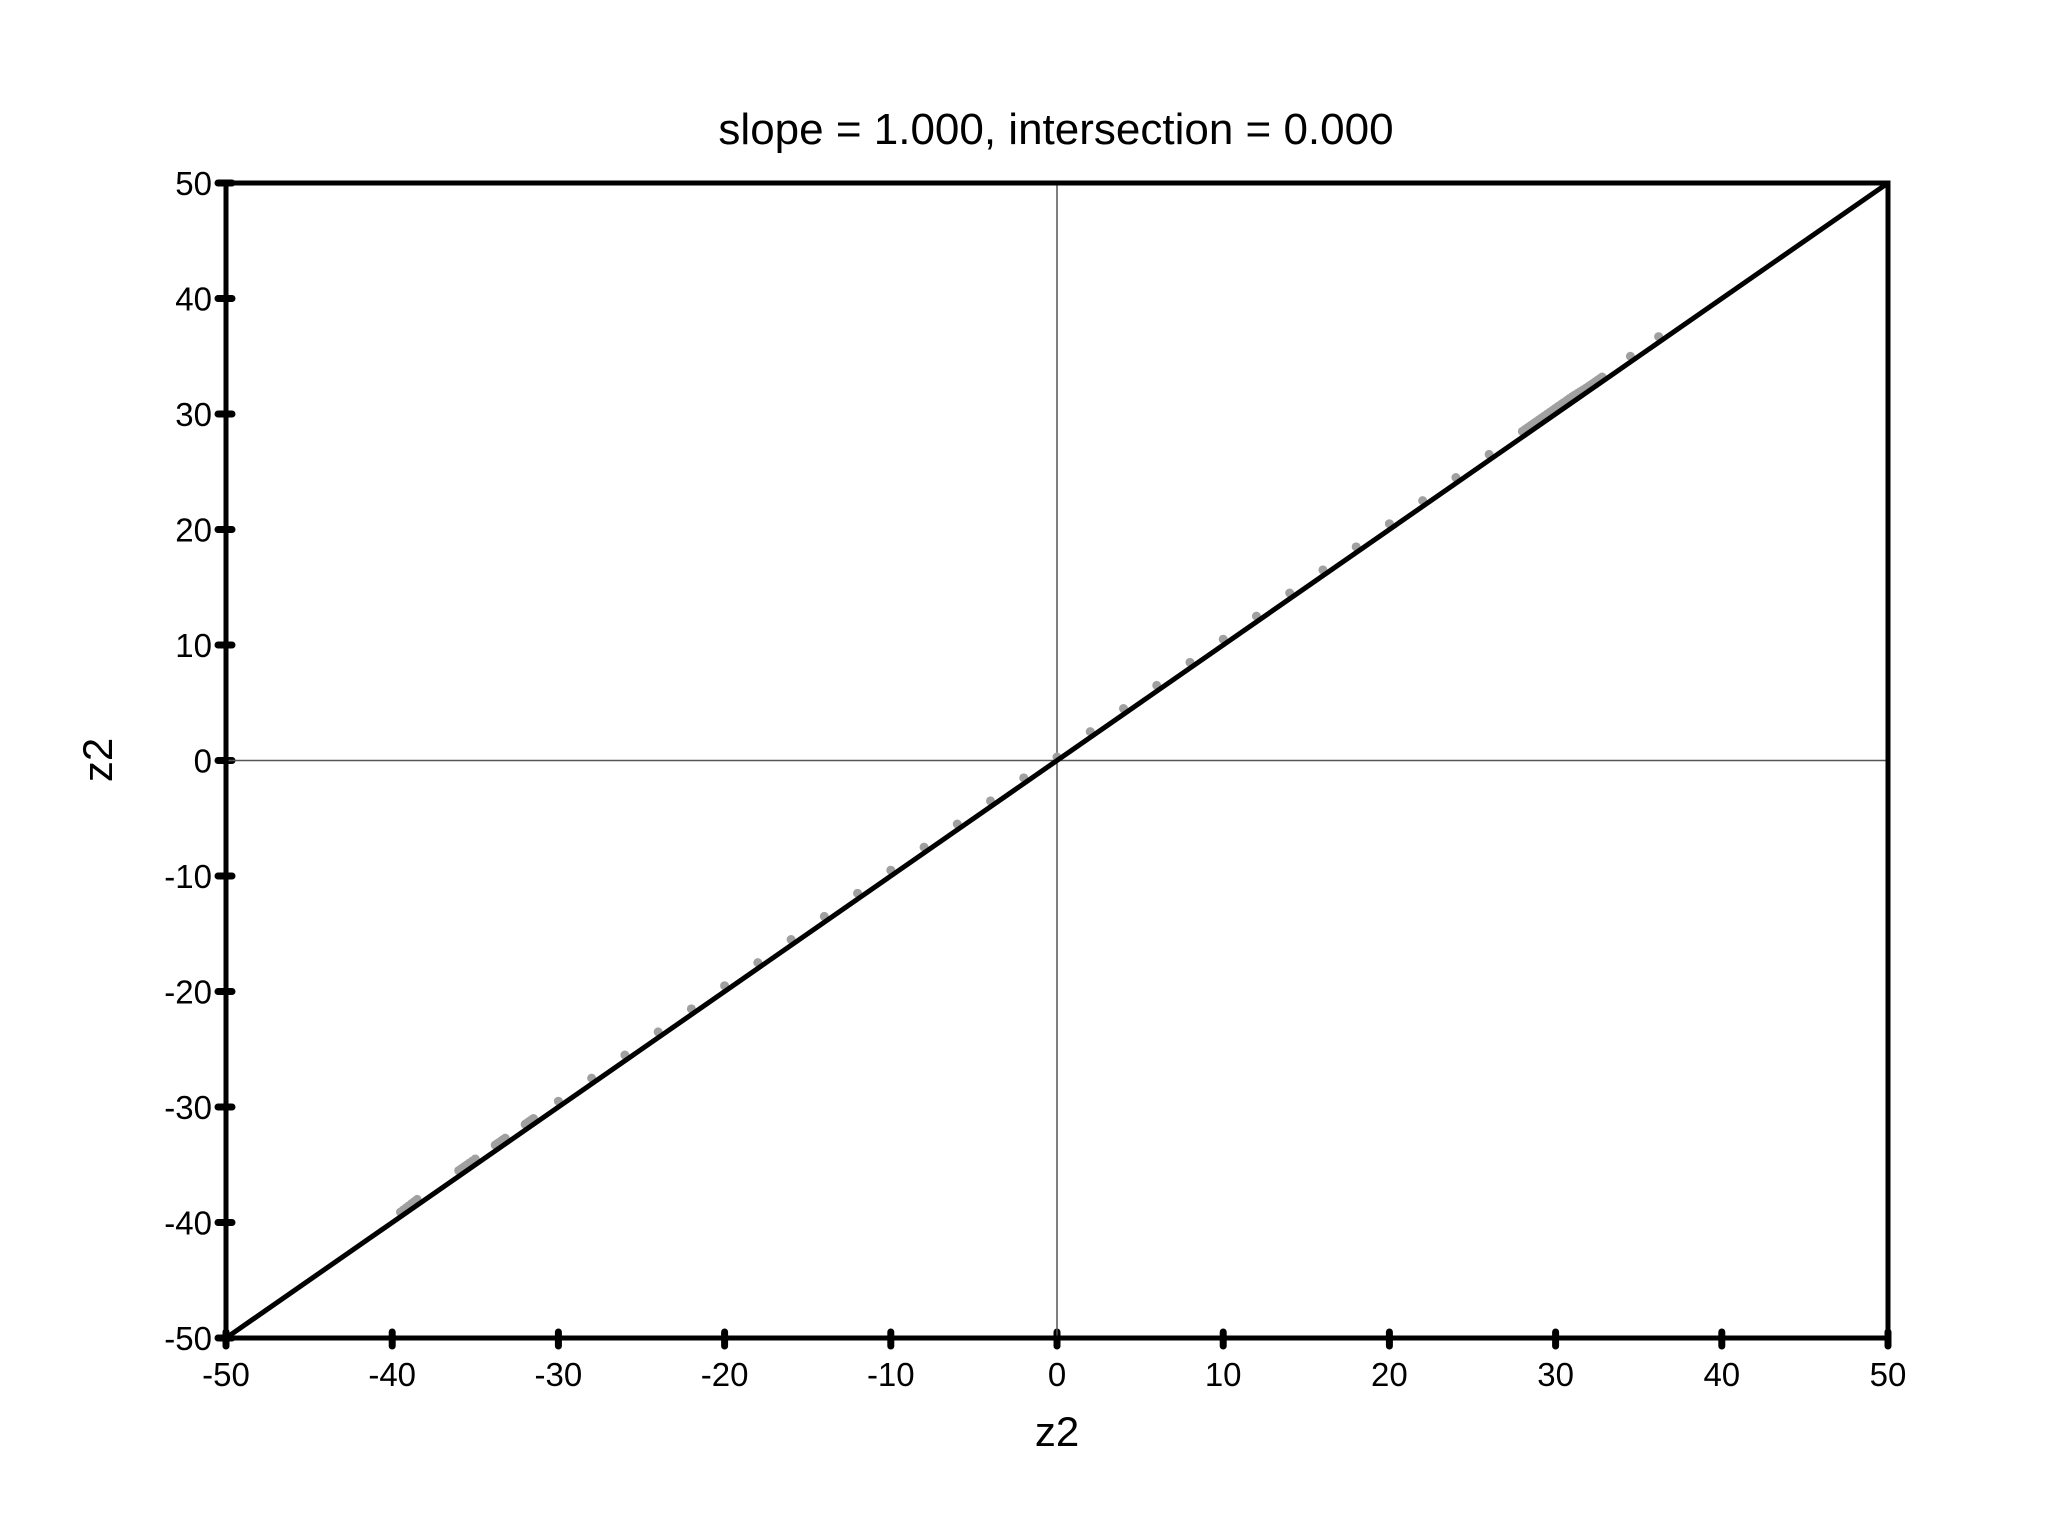 The width and height of the screenshot is (2048, 1536). I want to click on x-tick-label: -40, so click(392, 1374).